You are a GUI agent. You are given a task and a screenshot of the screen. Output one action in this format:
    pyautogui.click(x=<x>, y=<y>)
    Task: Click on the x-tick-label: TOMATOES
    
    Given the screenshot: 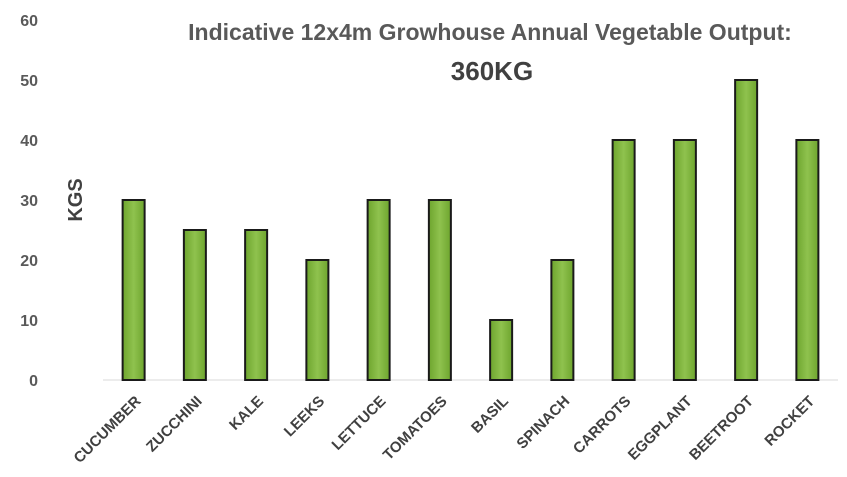 What is the action you would take?
    pyautogui.click(x=415, y=428)
    